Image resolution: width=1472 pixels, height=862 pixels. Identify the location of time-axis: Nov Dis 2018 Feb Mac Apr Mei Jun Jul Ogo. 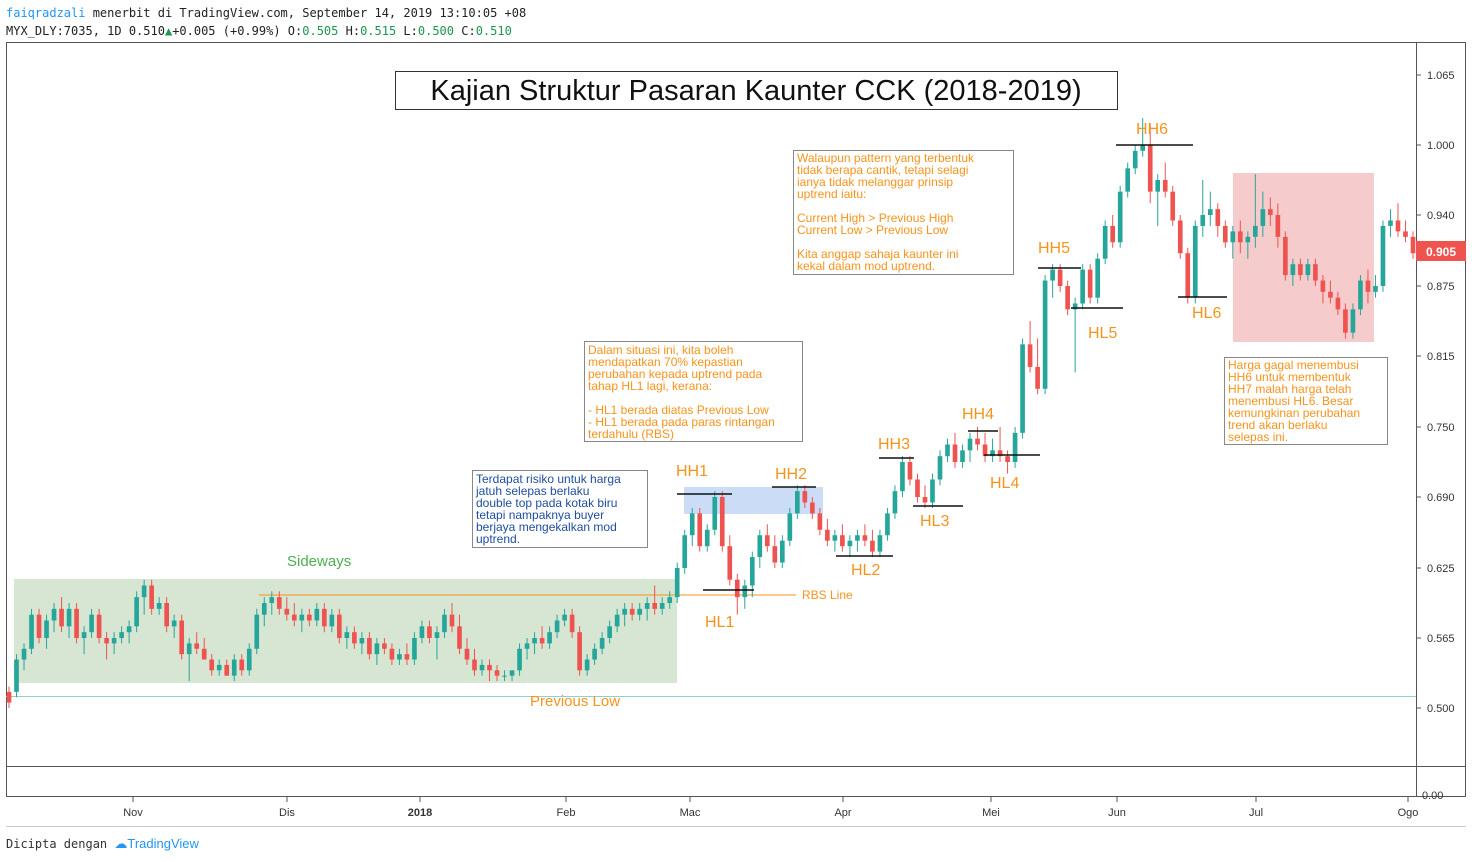
(770, 808).